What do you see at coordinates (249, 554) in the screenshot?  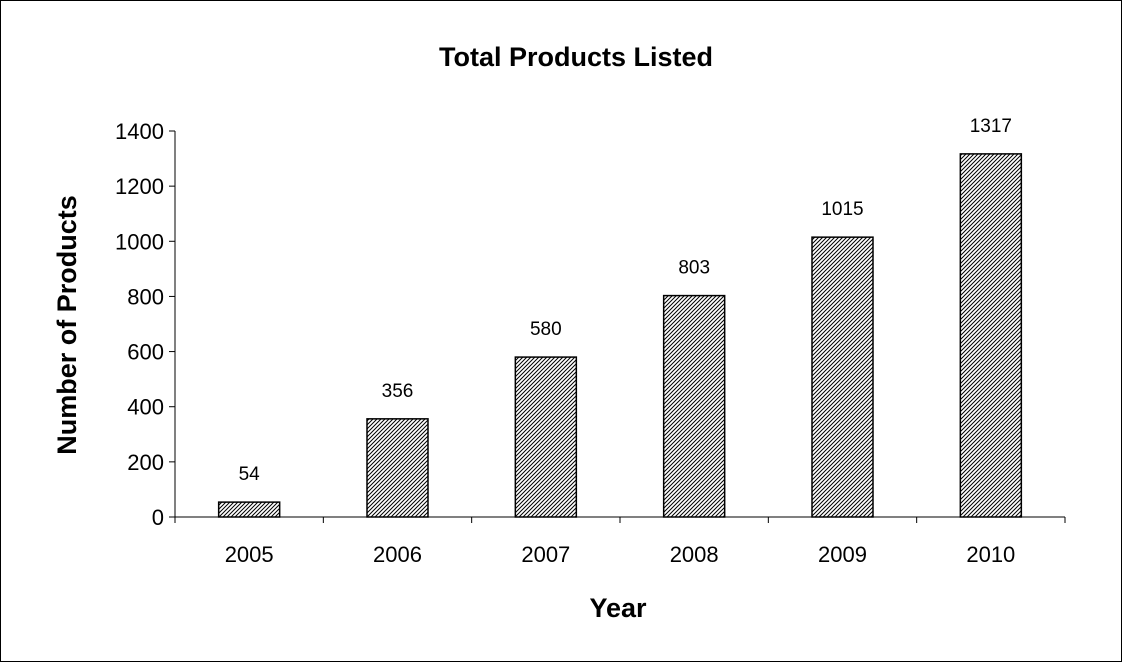 I see `x-tick-label: 2005` at bounding box center [249, 554].